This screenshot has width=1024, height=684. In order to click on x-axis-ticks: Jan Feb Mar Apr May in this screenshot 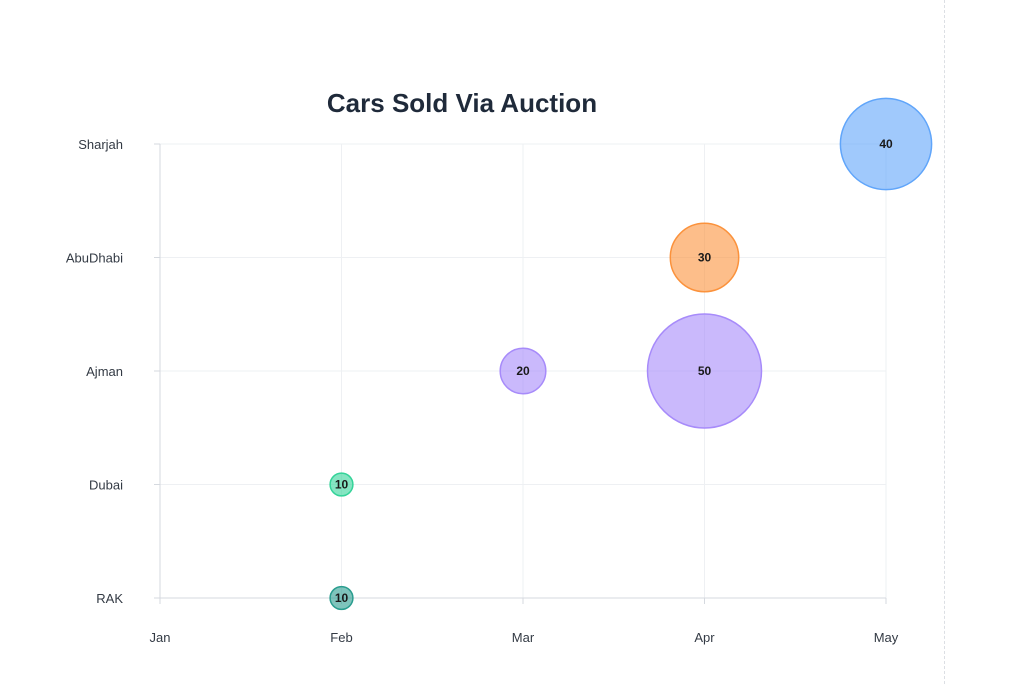, I will do `click(524, 637)`.